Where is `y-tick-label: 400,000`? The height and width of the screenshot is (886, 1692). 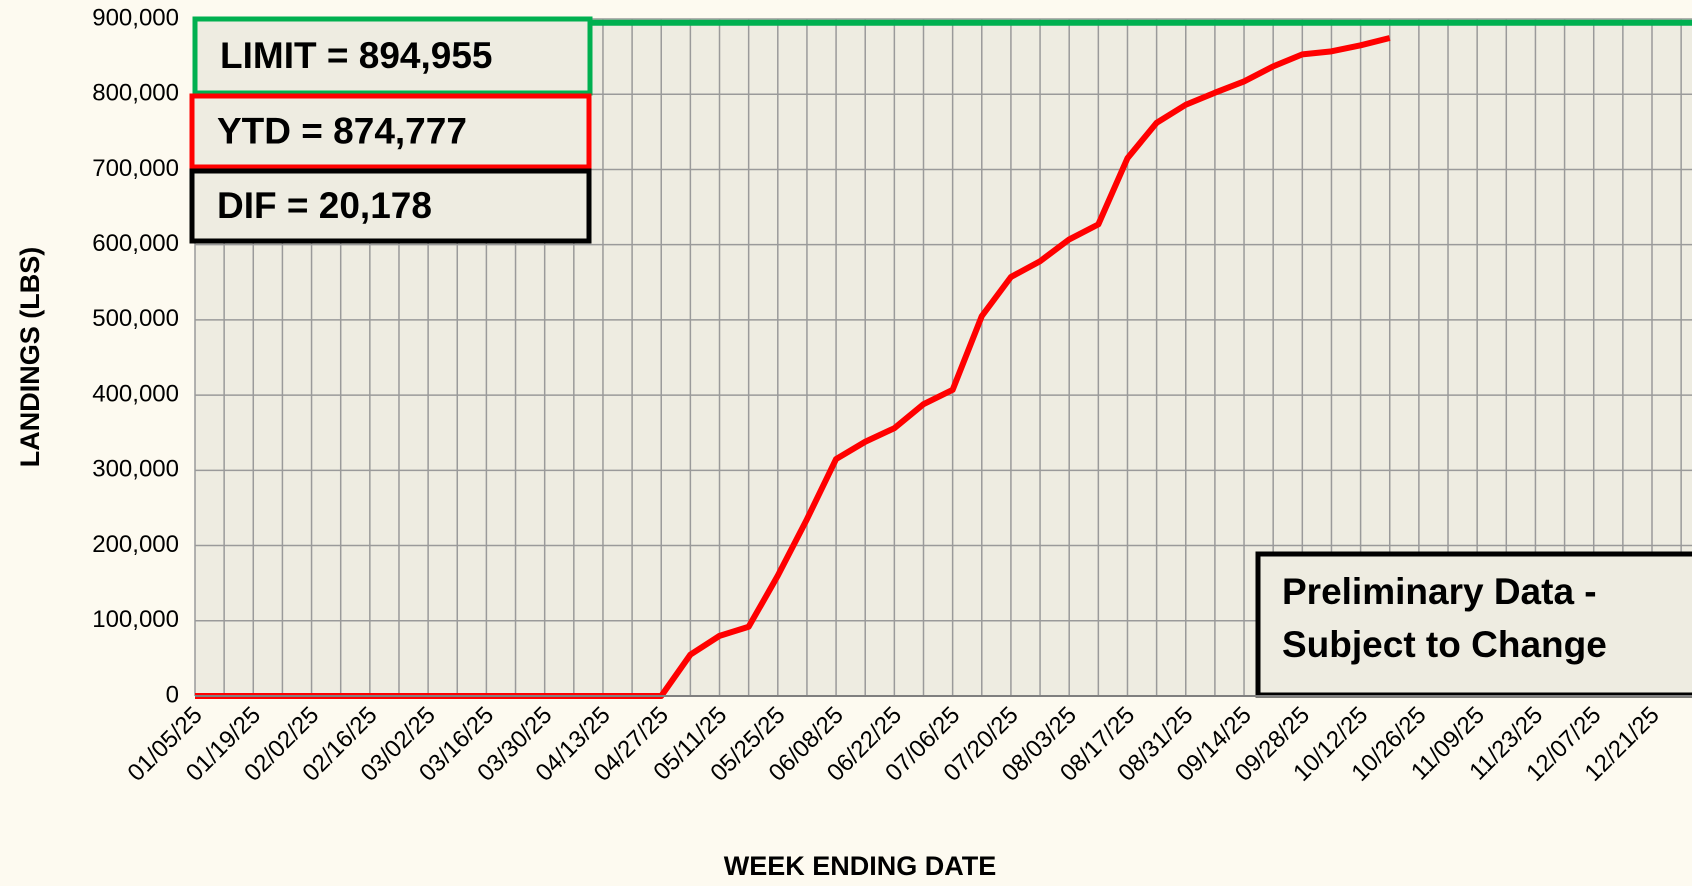
y-tick-label: 400,000 is located at coordinates (135, 393).